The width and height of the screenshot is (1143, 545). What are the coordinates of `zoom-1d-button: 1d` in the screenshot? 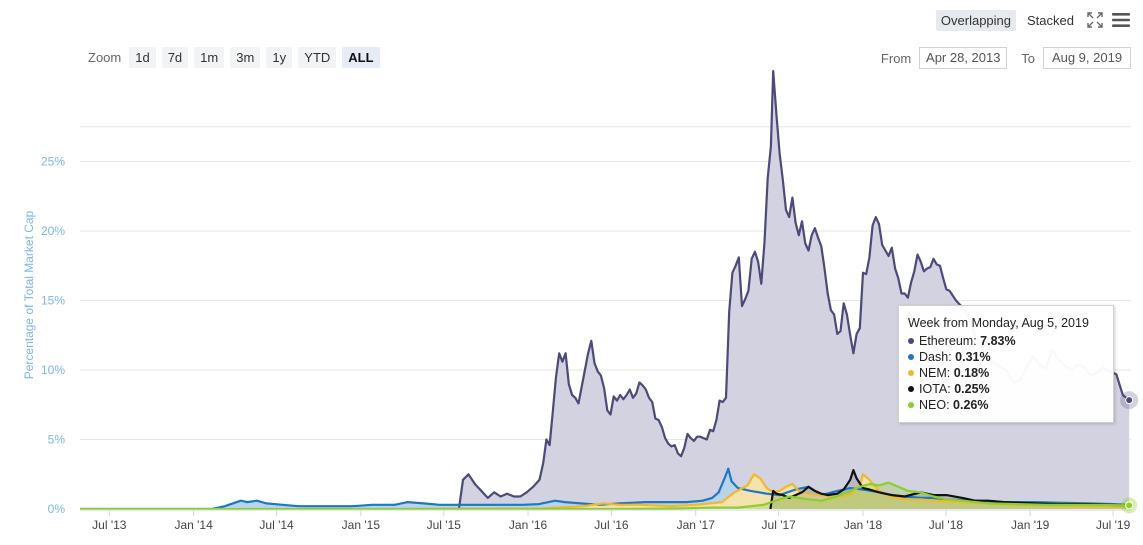 It's located at (142, 57).